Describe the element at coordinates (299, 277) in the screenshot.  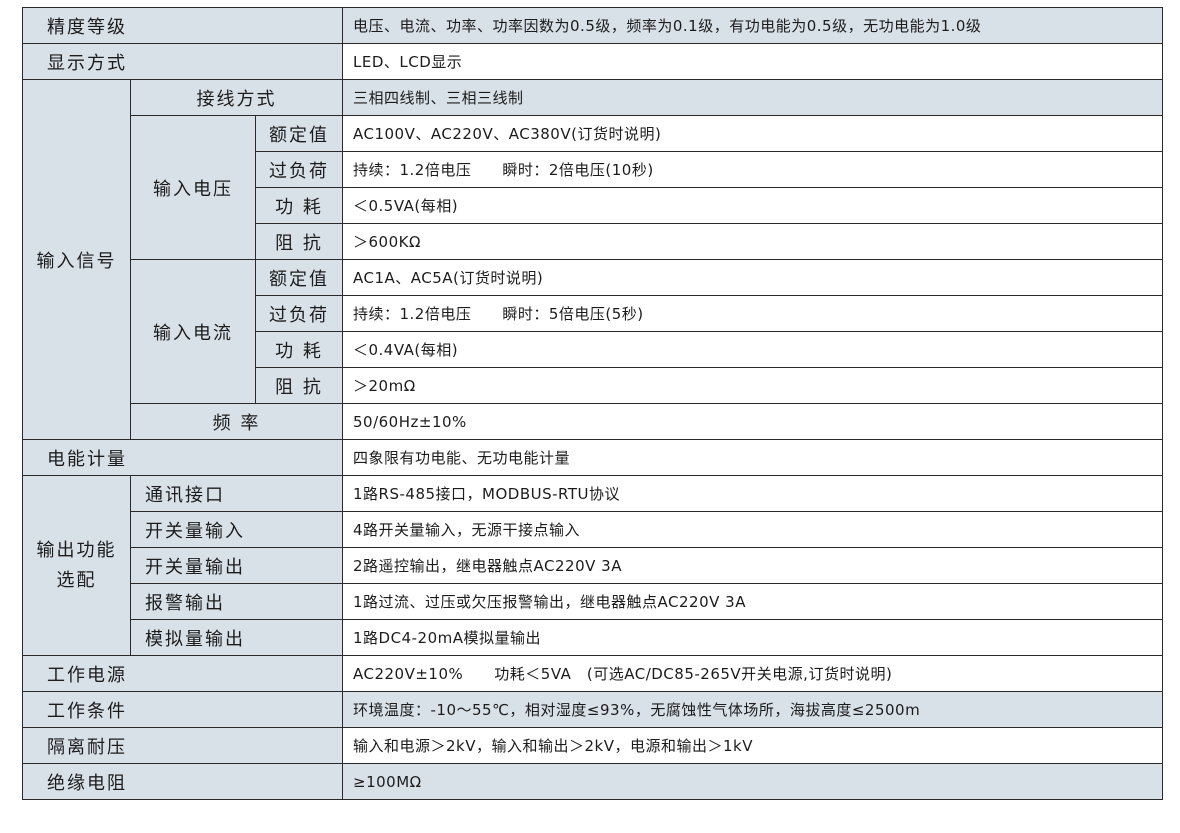
I see `label-current-rated: 额定值` at that location.